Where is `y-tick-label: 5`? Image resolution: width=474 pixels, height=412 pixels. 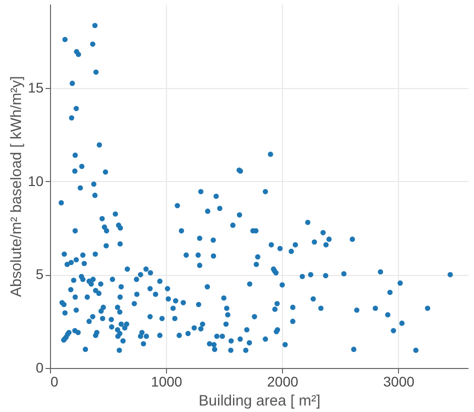 y-tick-label: 5 is located at coordinates (40, 274).